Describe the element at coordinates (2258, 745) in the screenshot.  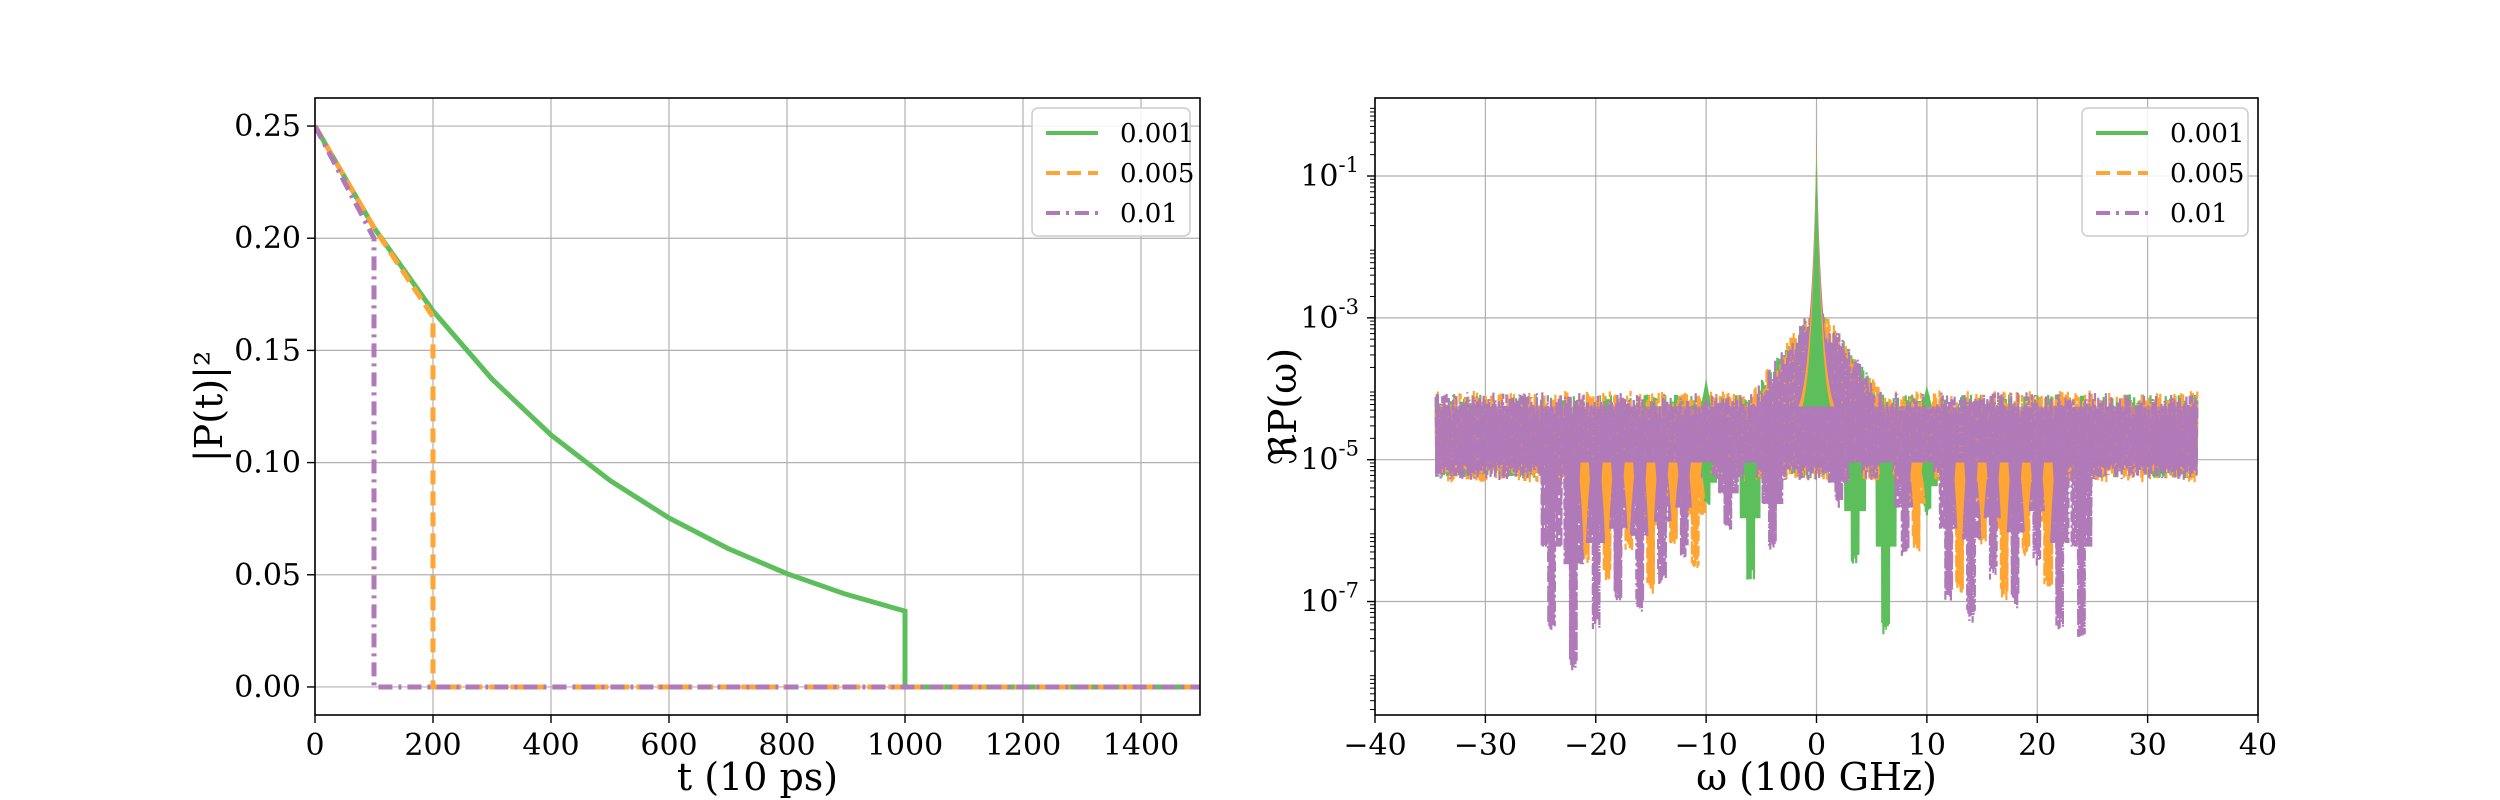
I see `x-tick-label: 40` at that location.